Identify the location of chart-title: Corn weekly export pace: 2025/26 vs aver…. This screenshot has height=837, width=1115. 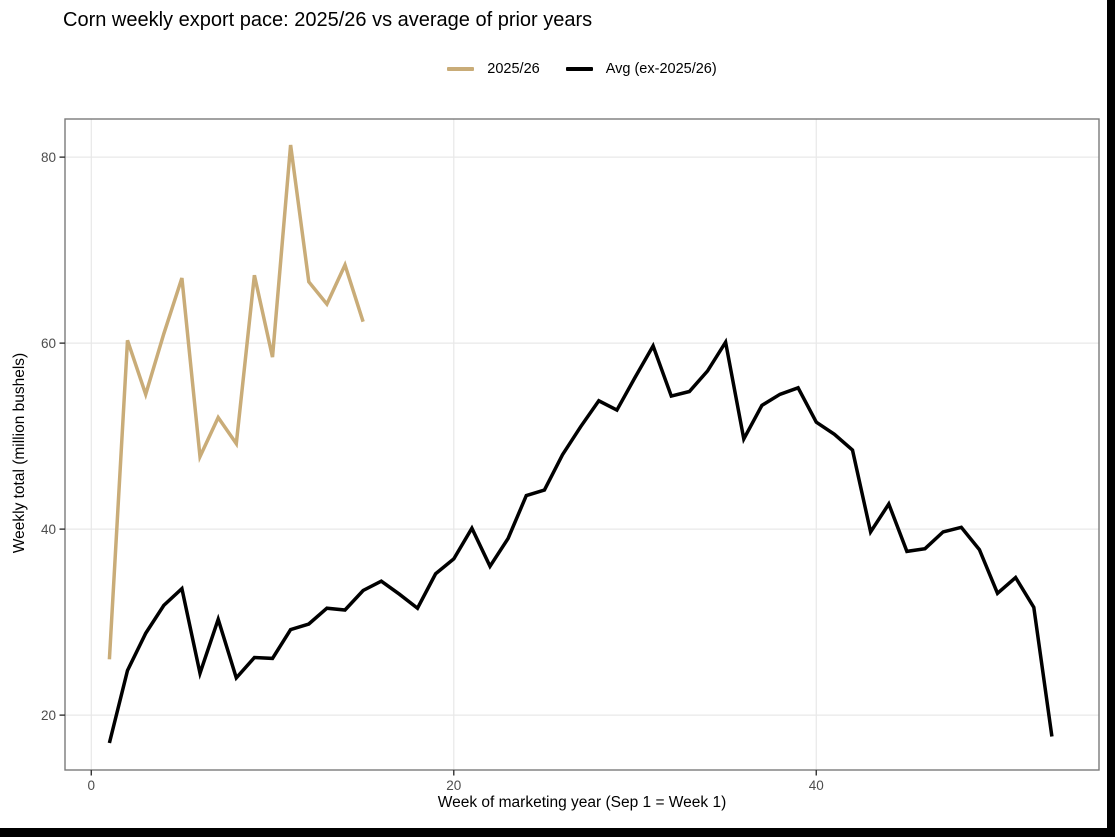
(328, 20).